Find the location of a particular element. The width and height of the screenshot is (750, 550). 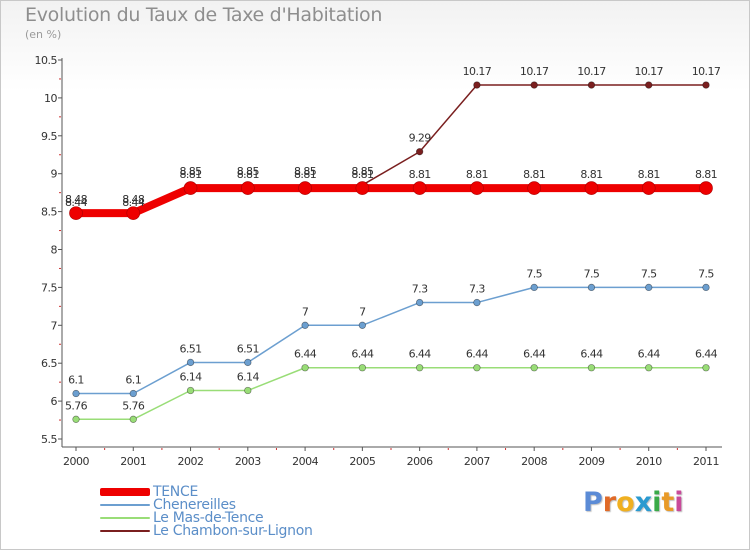

legend-label: Le Mas-de-Tence is located at coordinates (208, 517).